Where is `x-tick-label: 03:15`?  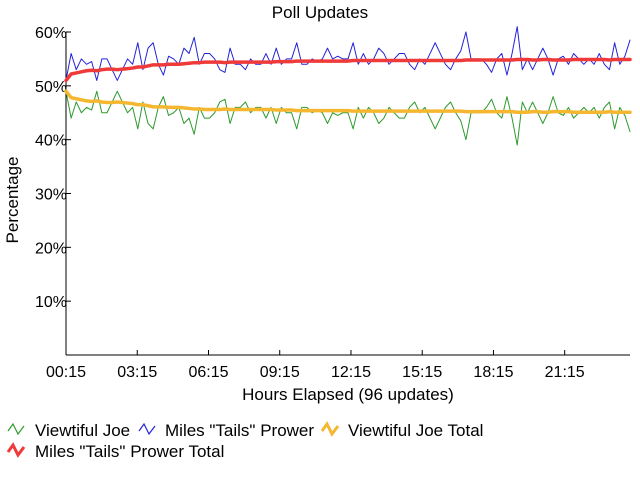
x-tick-label: 03:15 is located at coordinates (137, 372).